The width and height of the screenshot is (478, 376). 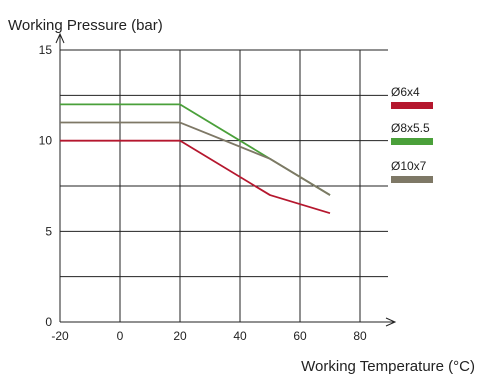 I want to click on y-tick-label: 10, so click(x=46, y=141).